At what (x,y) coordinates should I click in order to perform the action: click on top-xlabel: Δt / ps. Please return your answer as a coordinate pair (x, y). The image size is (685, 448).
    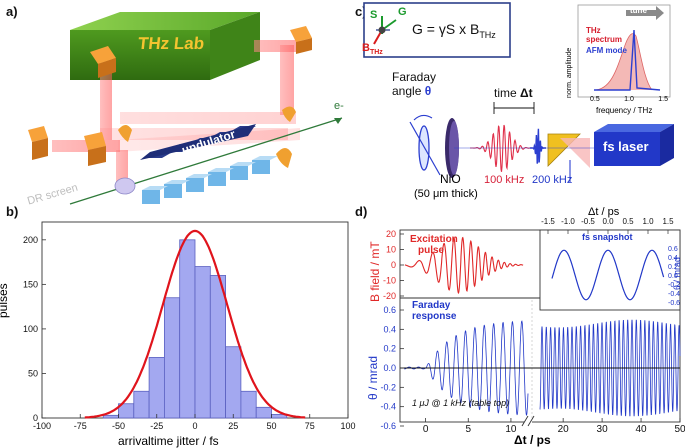
    Looking at the image, I should click on (604, 212).